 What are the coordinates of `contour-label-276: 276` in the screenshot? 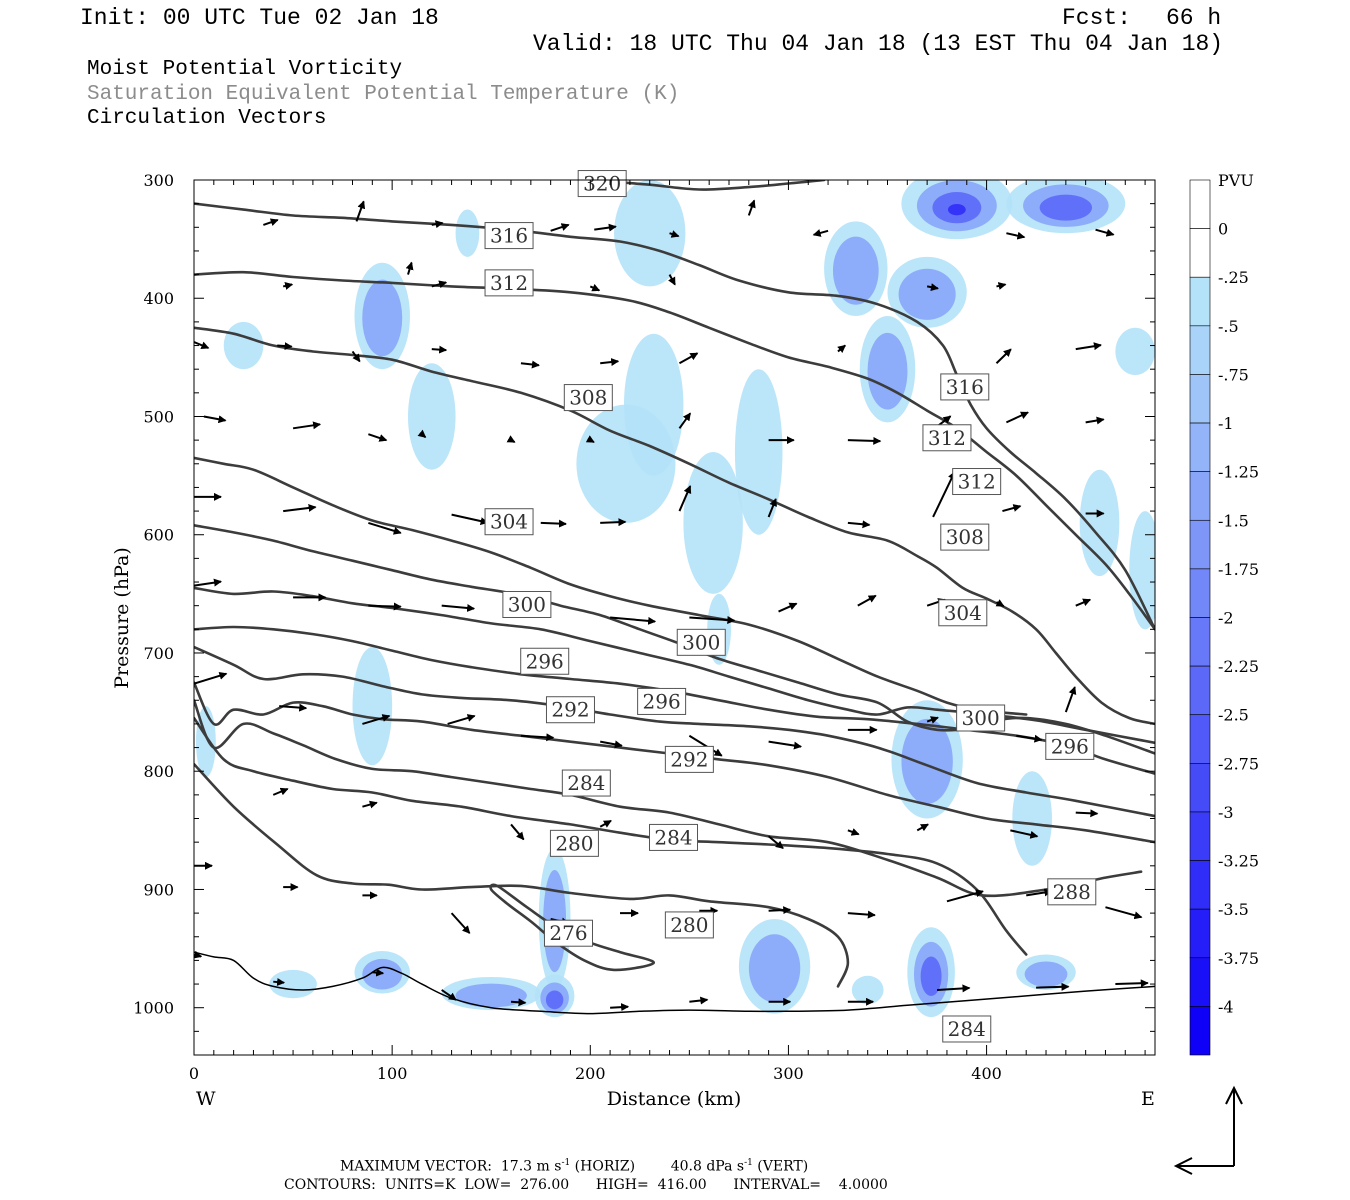 It's located at (568, 933).